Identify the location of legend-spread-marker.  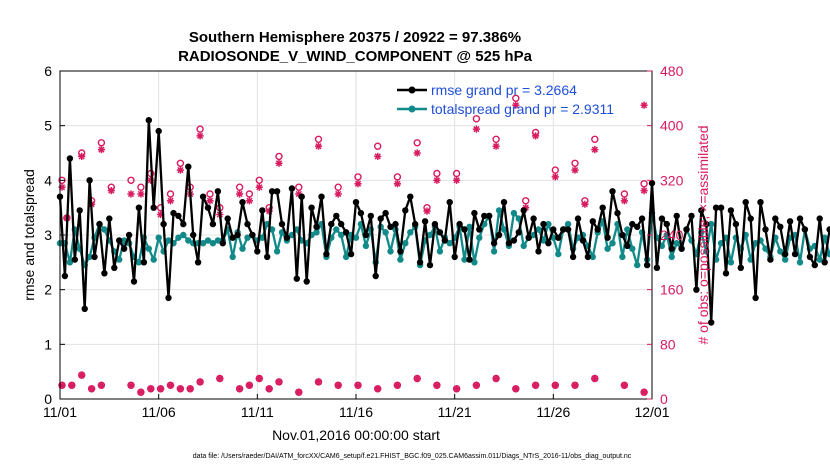
(412, 109).